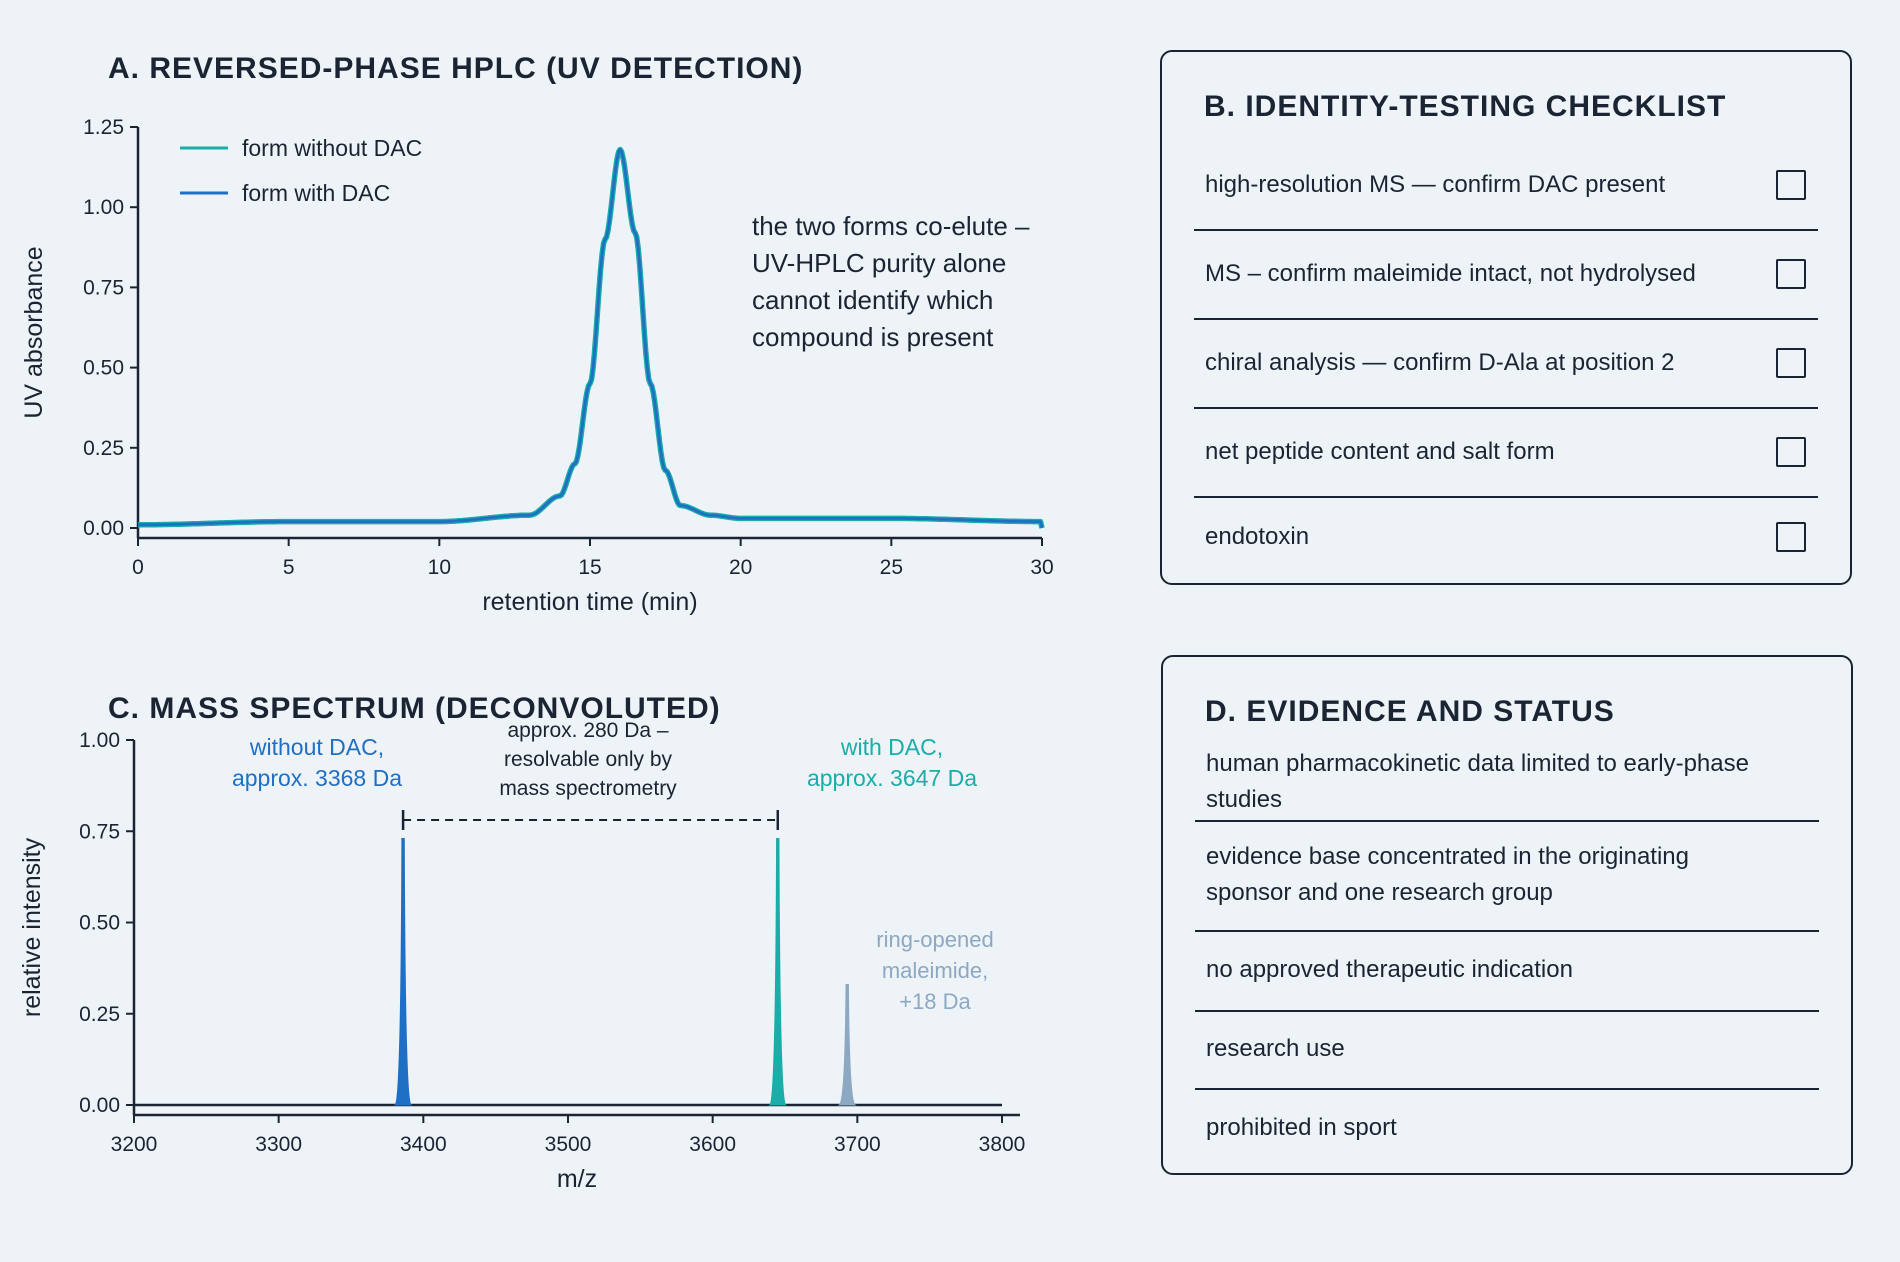  I want to click on evidence-item: prohibited in sport, so click(1507, 1128).